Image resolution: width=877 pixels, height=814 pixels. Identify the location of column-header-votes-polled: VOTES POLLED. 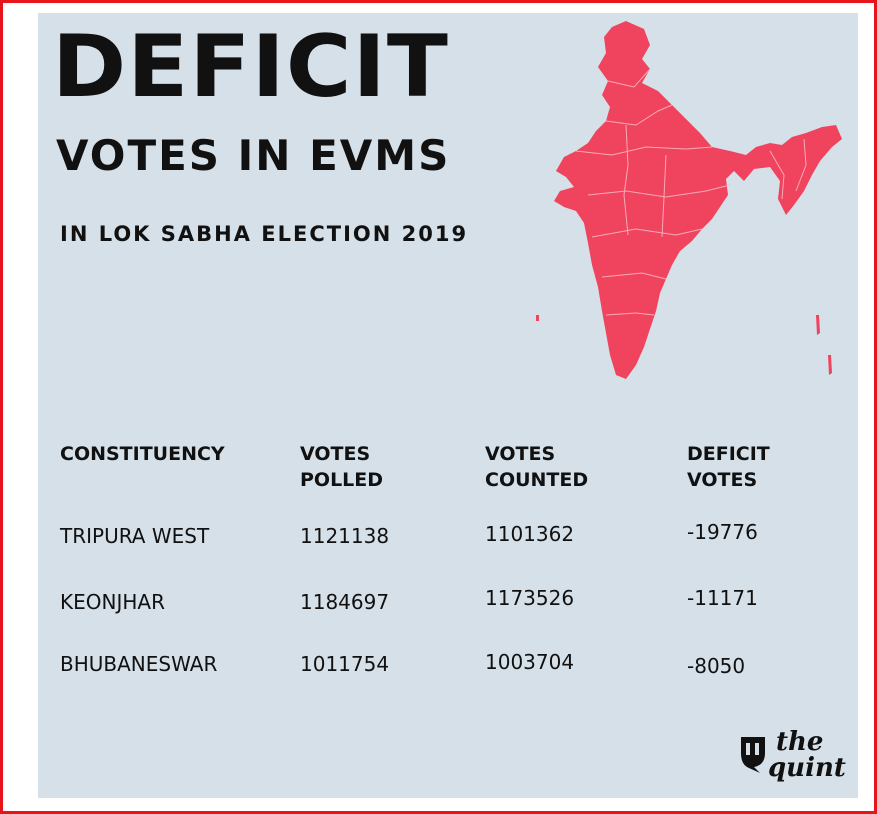
(342, 467).